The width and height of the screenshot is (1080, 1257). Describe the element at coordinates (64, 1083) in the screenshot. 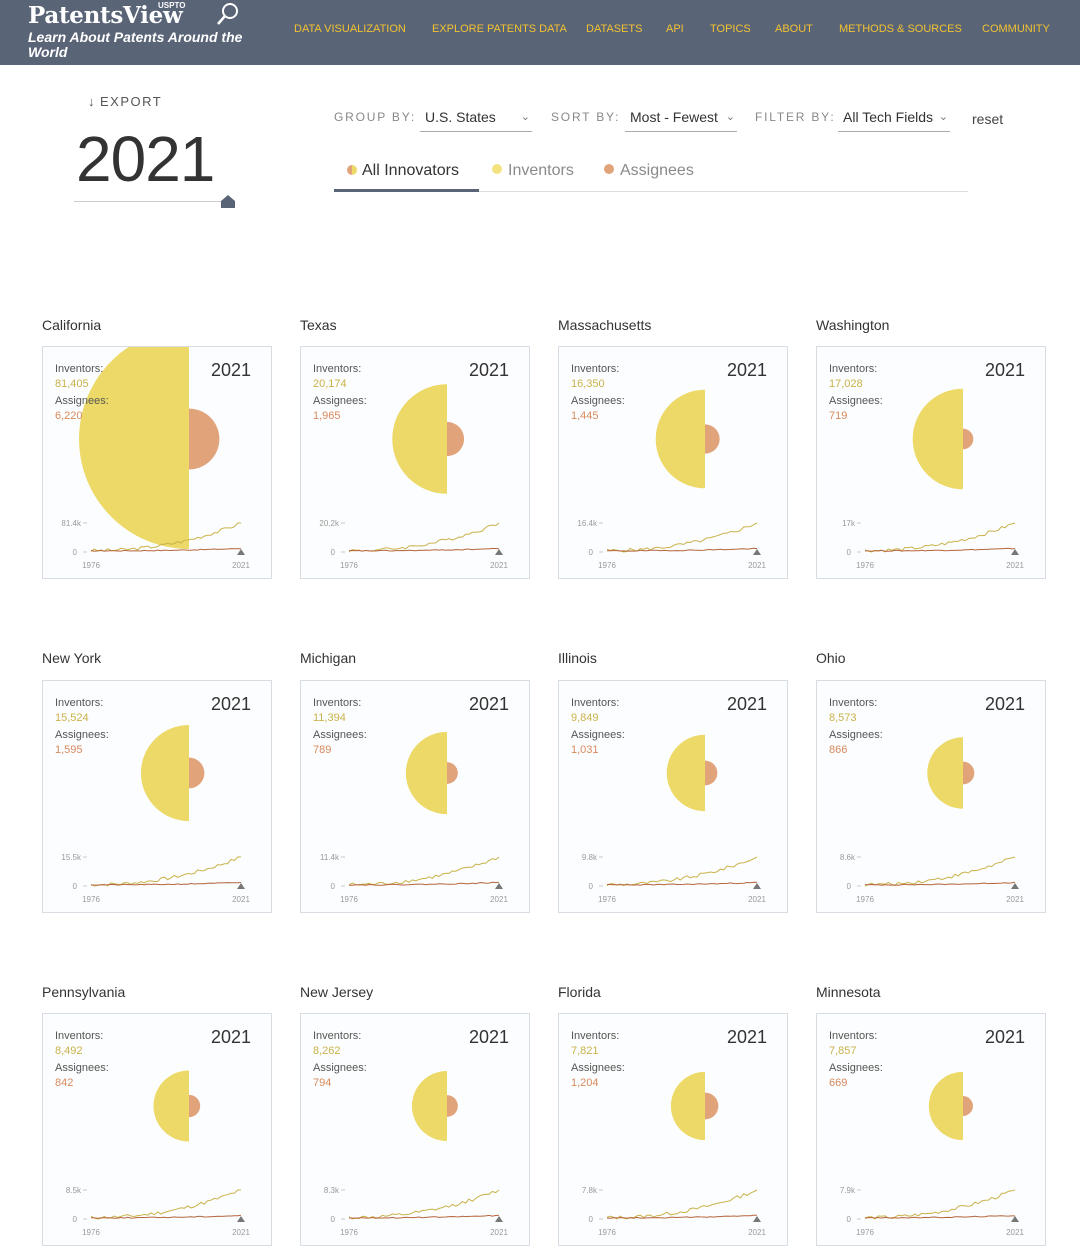

I see `assignees-count: 842` at that location.